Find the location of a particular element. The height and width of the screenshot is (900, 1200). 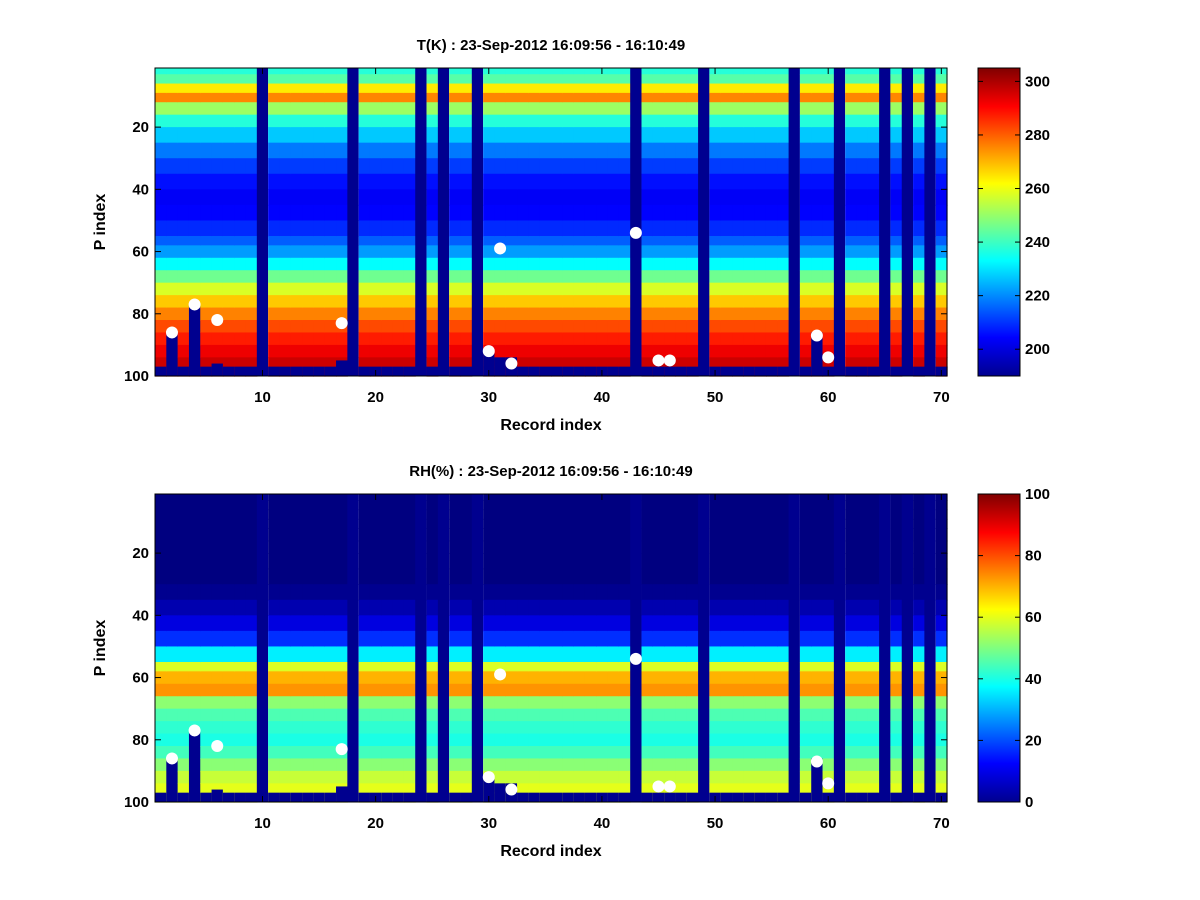

missing-record-column is located at coordinates (885, 222).